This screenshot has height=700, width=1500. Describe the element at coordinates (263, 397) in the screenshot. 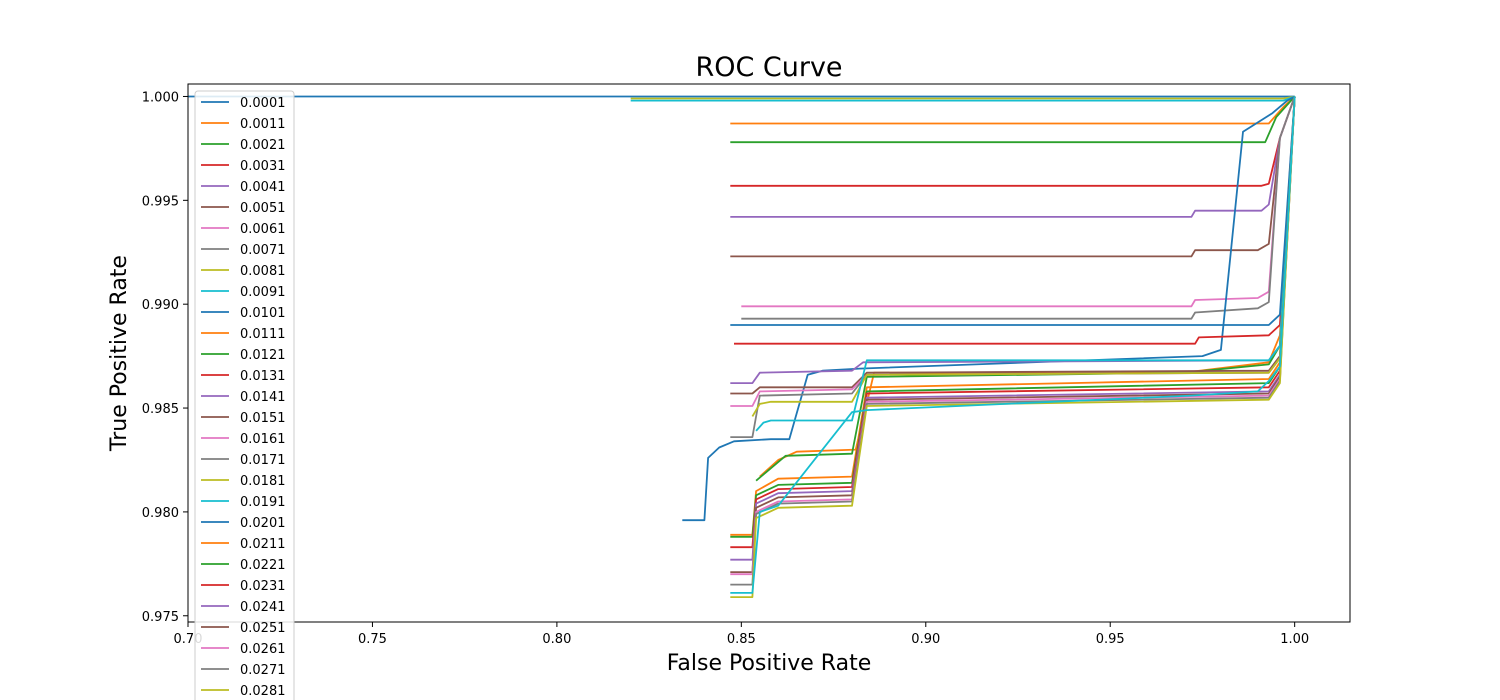

I see `legend-label: 0.0141` at that location.